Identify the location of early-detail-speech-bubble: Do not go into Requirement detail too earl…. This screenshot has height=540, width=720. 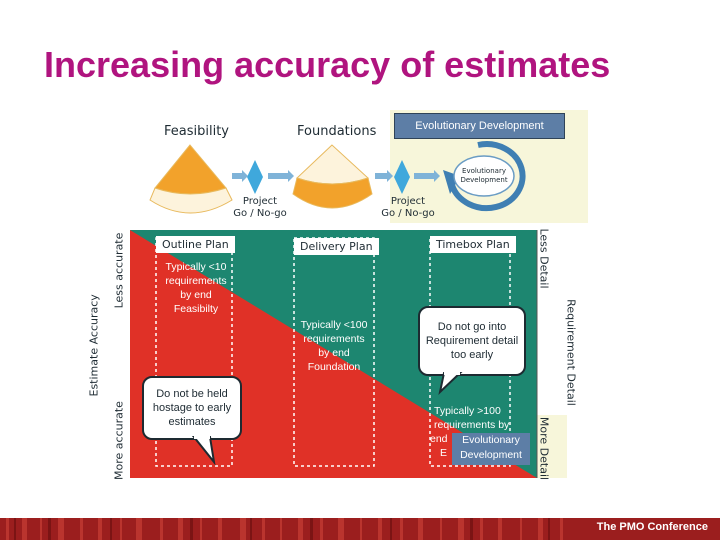
(472, 341).